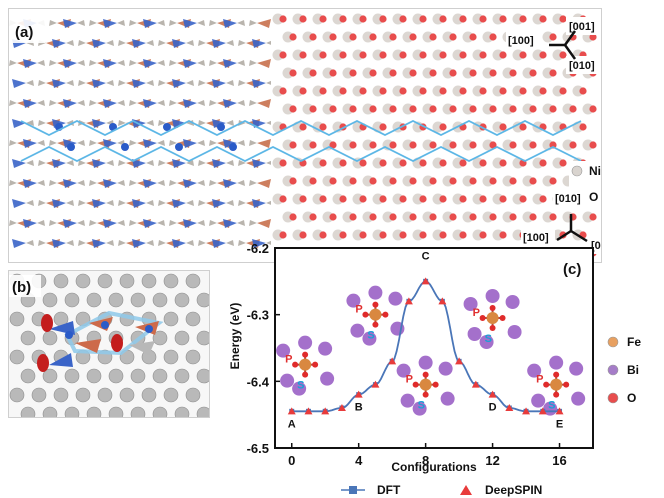 Image resolution: width=664 pixels, height=498 pixels. I want to click on x-tick-label: 8, so click(425, 460).